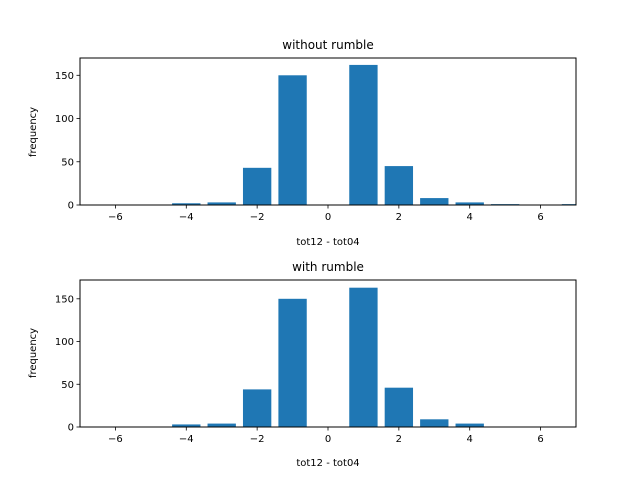 Image resolution: width=640 pixels, height=480 pixels. Describe the element at coordinates (328, 267) in the screenshot. I see `chart-title: with rumble` at that location.